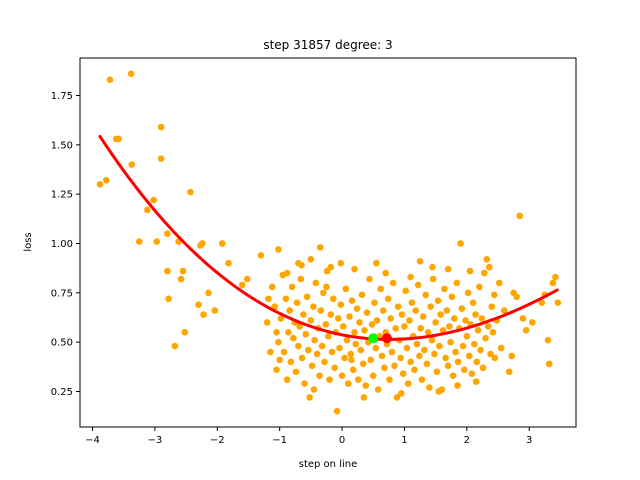 This screenshot has height=480, width=640. Describe the element at coordinates (373, 338) in the screenshot. I see `current-step-marker` at that location.